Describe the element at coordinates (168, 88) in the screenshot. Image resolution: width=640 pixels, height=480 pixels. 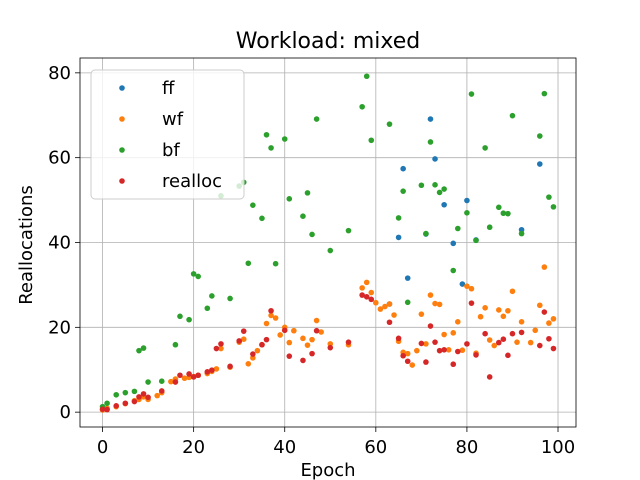
I see `legend-label-ff: ff` at that location.